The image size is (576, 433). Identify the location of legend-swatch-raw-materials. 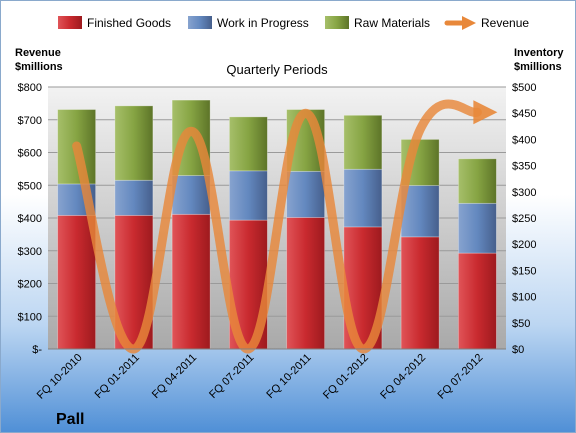
(337, 22).